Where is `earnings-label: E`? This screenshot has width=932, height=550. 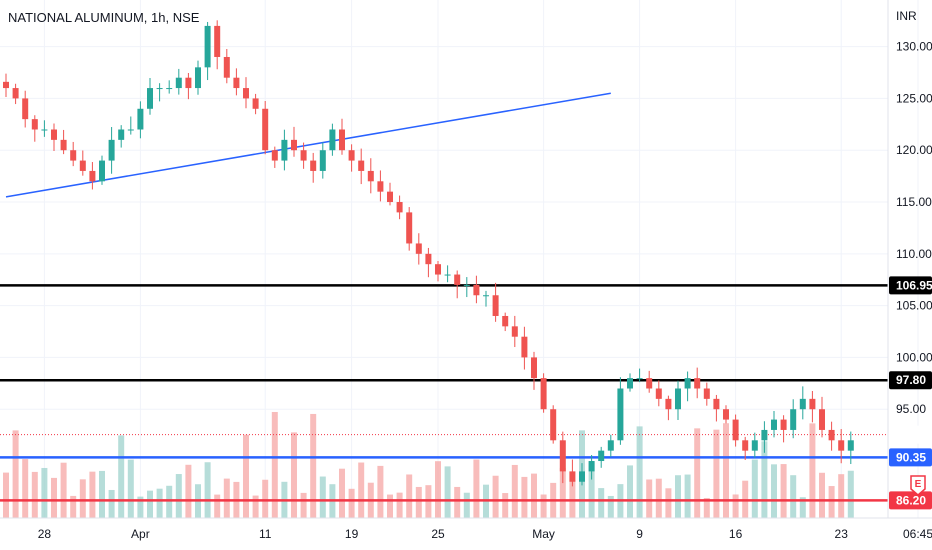
earnings-label: E is located at coordinates (918, 484).